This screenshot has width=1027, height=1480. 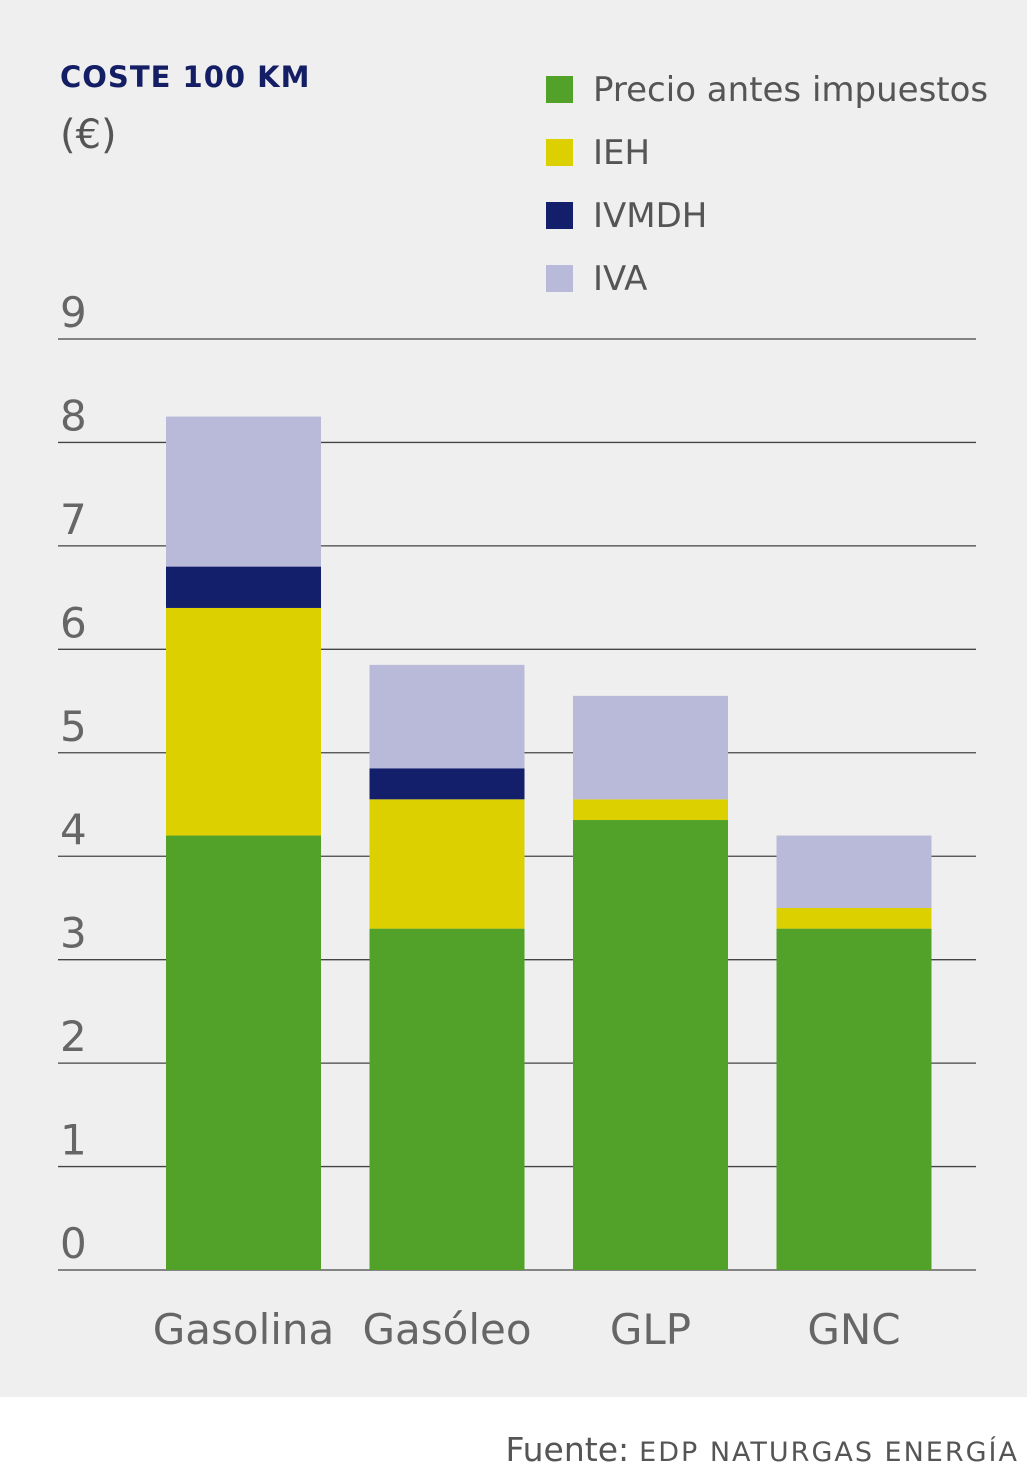 What do you see at coordinates (73, 829) in the screenshot?
I see `y-tick-label-4: 4` at bounding box center [73, 829].